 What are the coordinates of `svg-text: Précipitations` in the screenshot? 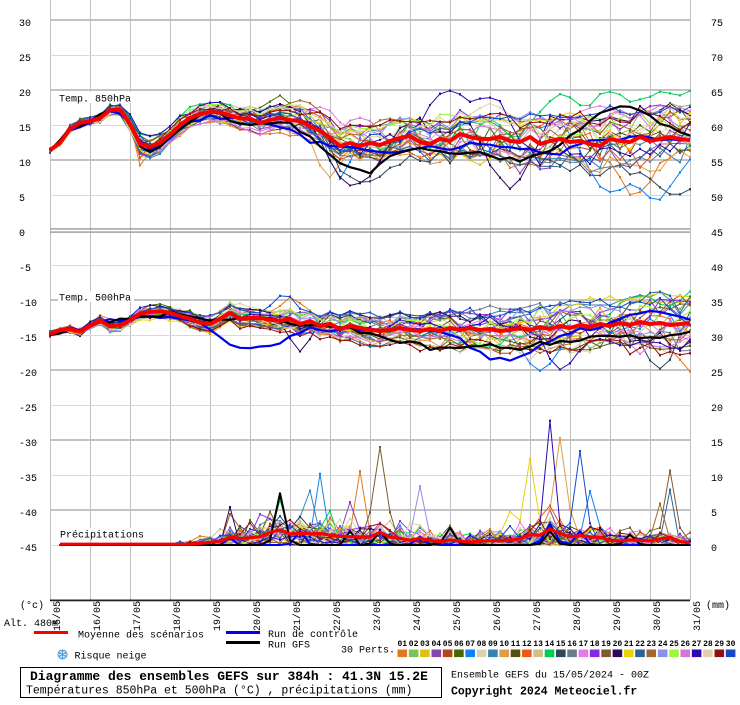 It's located at (102, 536).